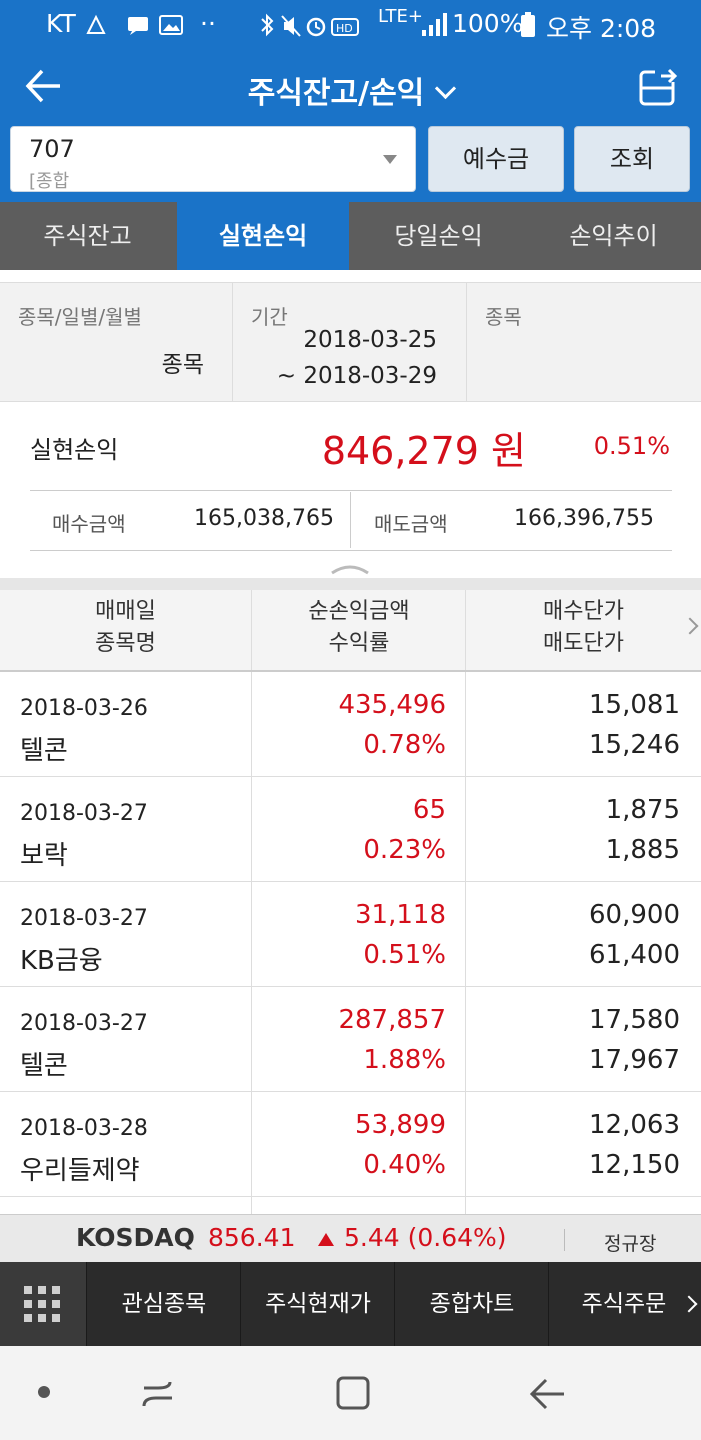 Image resolution: width=701 pixels, height=1440 pixels. I want to click on trade-date: 2018-03-28, so click(84, 1128).